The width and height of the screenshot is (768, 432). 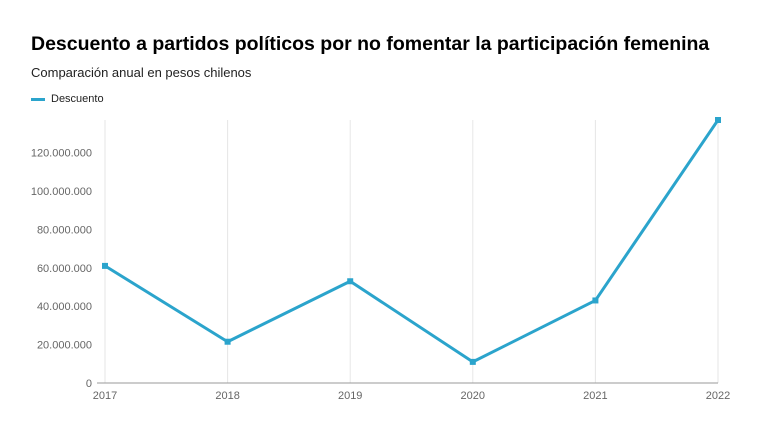 What do you see at coordinates (64, 307) in the screenshot?
I see `y-tick-label: 40.000.000` at bounding box center [64, 307].